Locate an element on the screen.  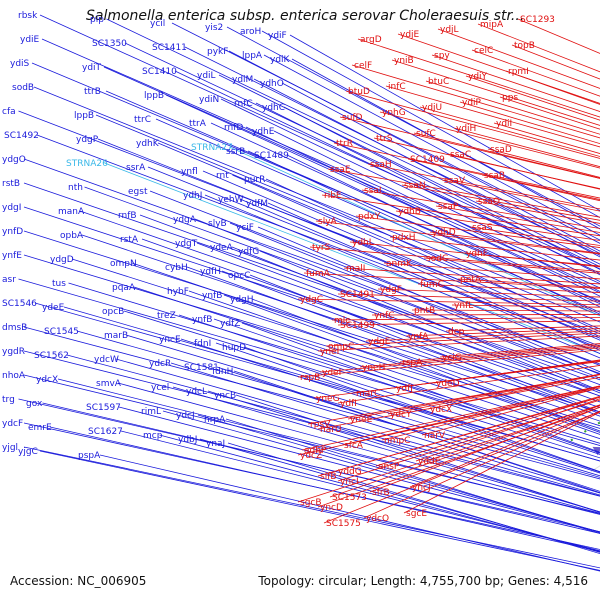
gene-label: infC is located at coordinates (397, 87).